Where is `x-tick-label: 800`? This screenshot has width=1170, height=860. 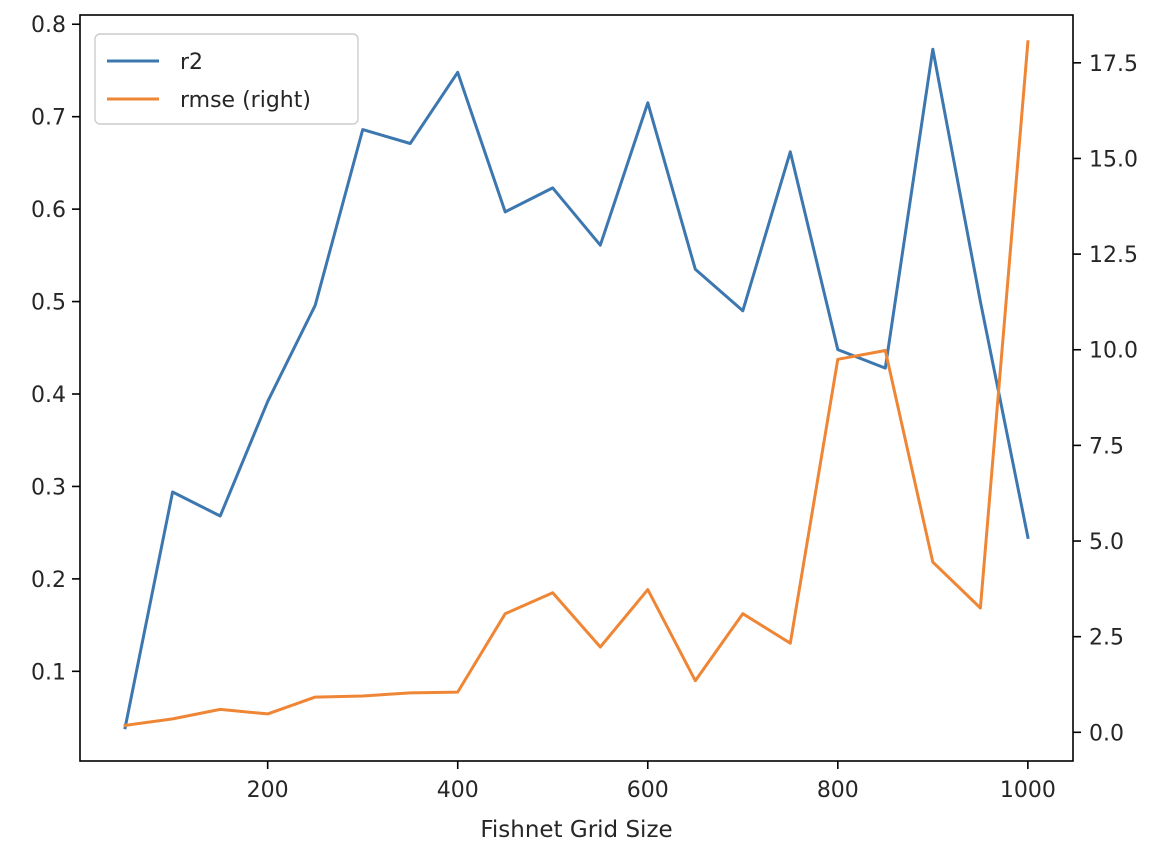 x-tick-label: 800 is located at coordinates (838, 790).